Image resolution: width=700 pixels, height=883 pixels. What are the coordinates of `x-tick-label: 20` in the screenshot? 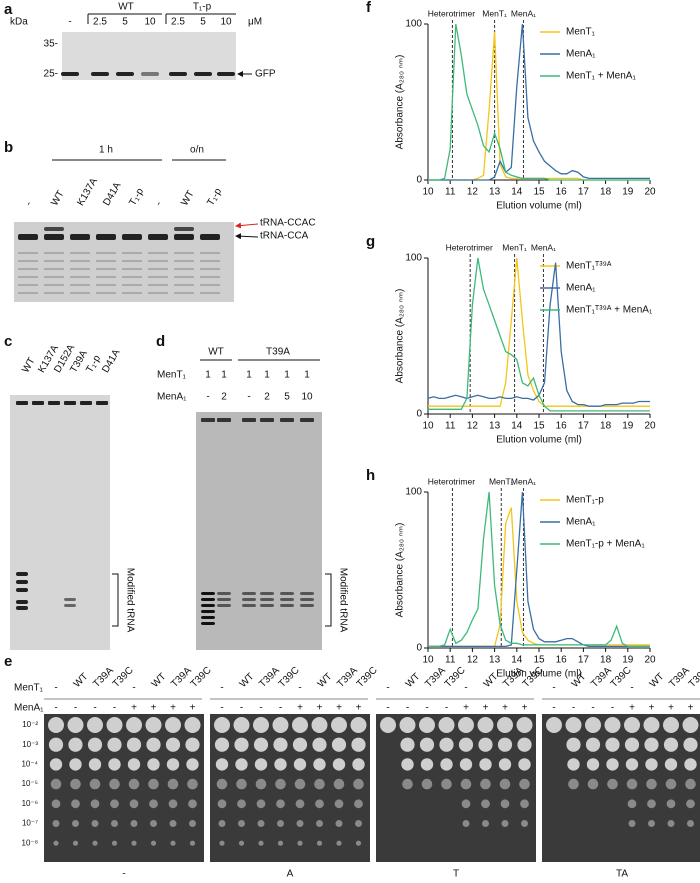 It's located at (650, 192).